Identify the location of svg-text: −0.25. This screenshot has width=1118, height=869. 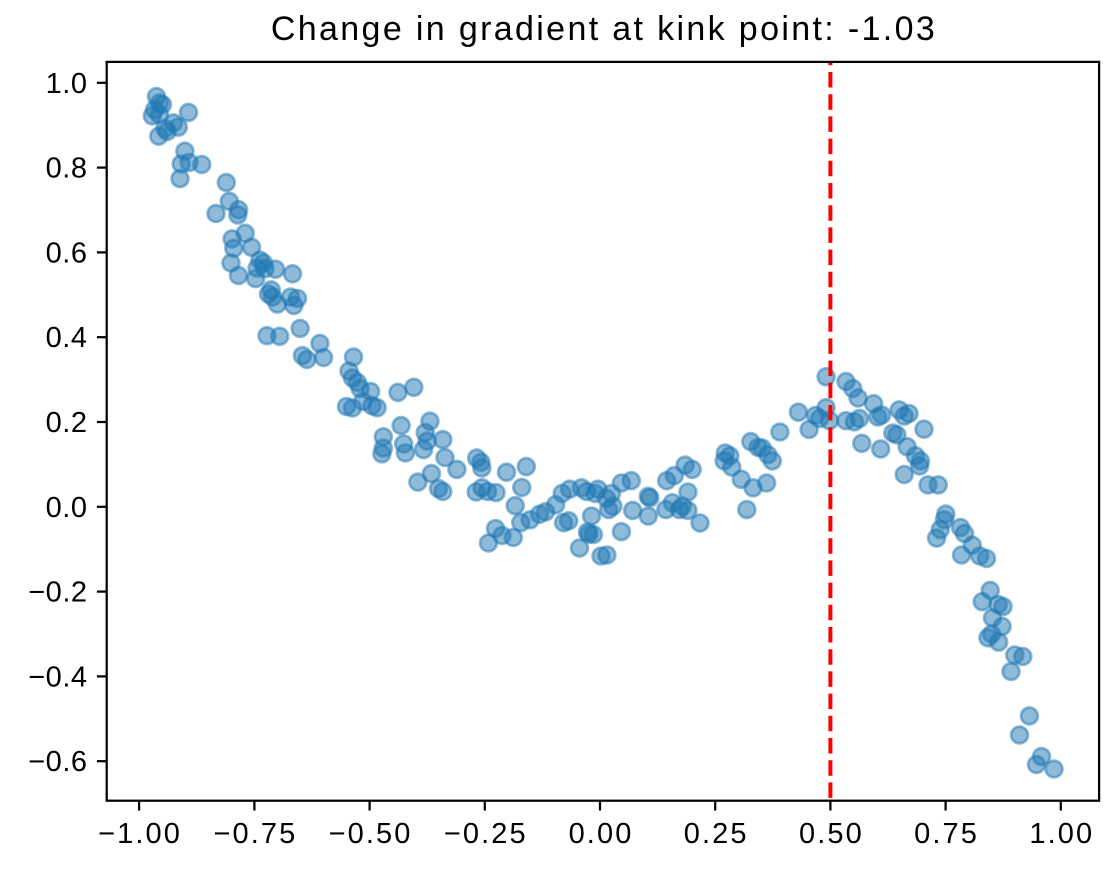
(486, 834).